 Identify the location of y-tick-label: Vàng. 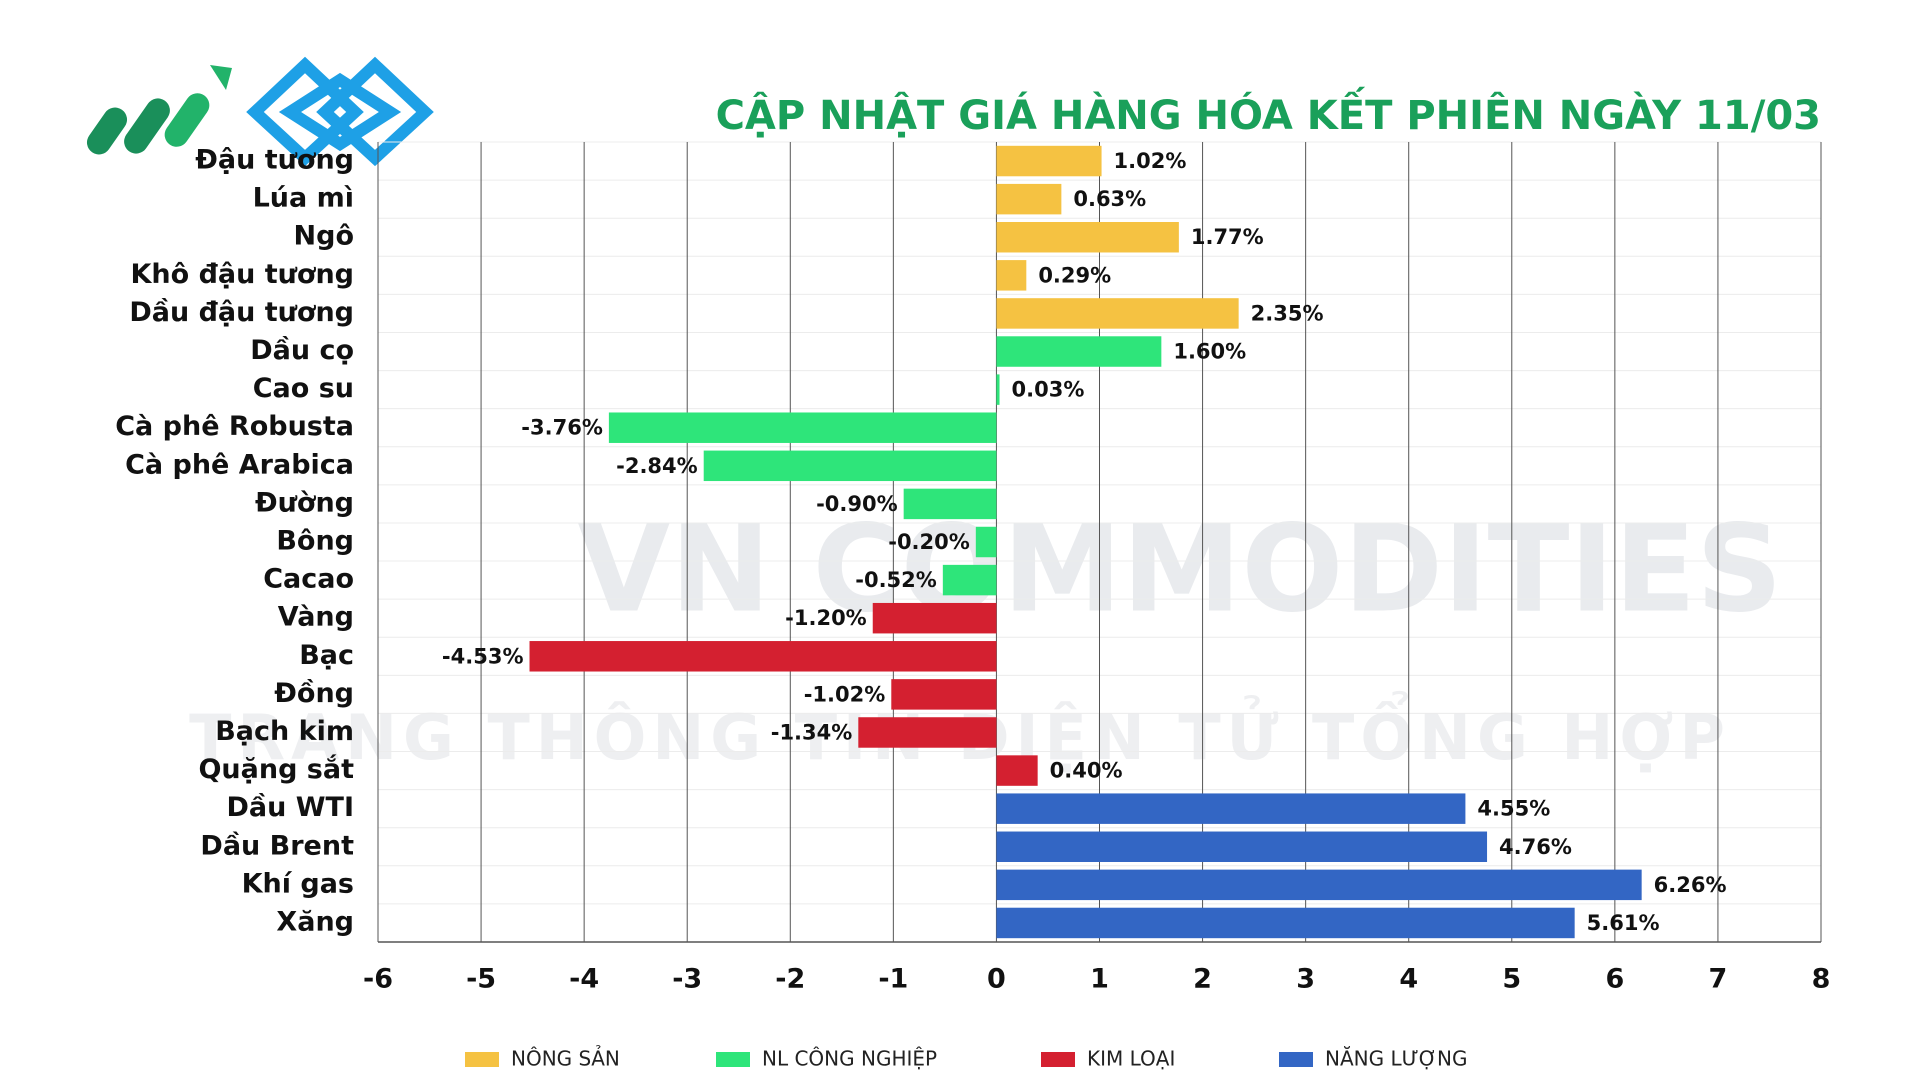
(316, 617).